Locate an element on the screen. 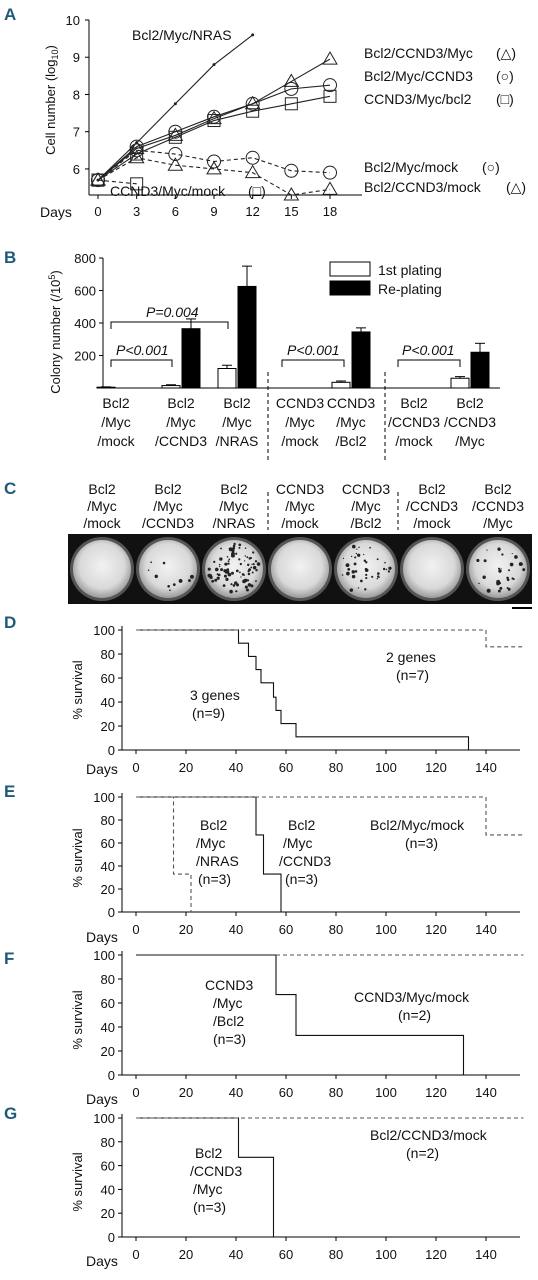  panel-b-legend: 1st plating Re-plating is located at coordinates (385, 279).